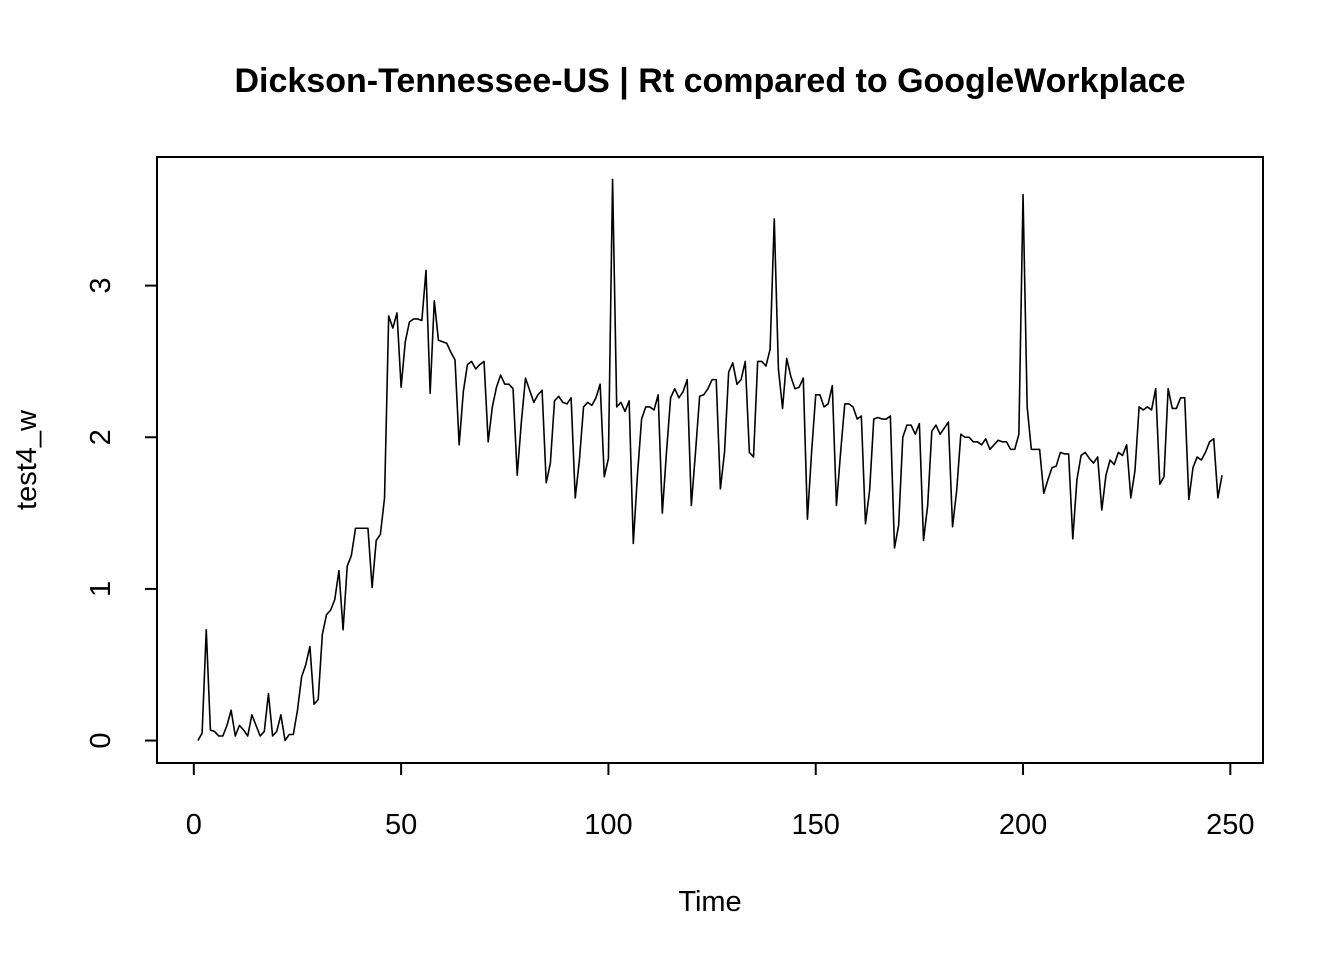 The height and width of the screenshot is (960, 1344). Describe the element at coordinates (101, 589) in the screenshot. I see `y-tick-label: 1` at that location.